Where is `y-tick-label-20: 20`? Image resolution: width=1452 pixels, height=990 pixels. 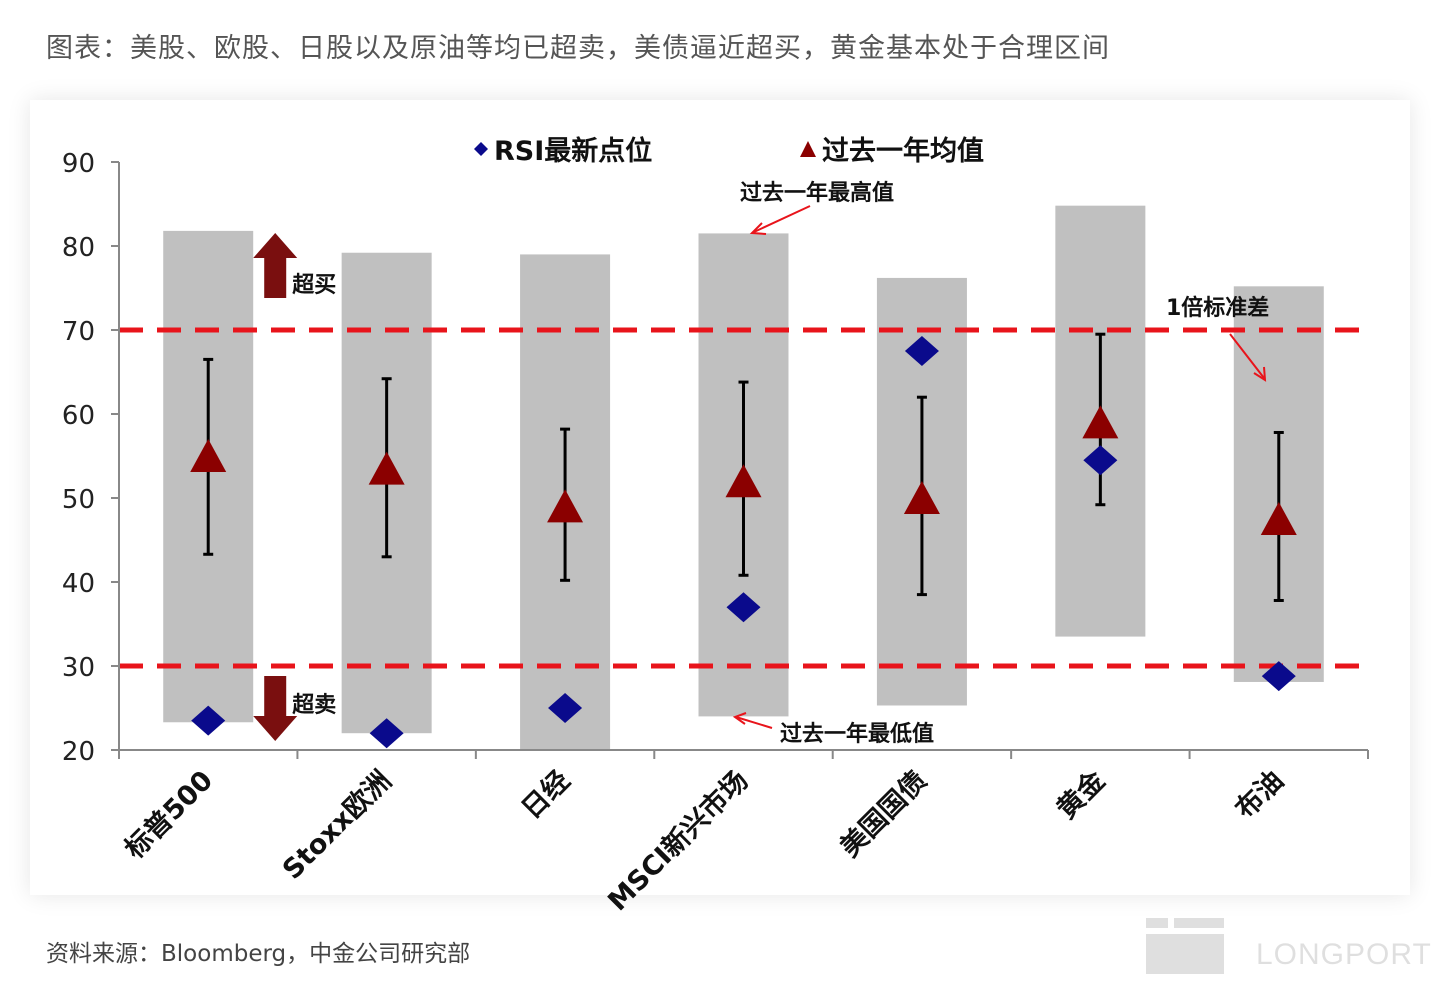 y-tick-label-20: 20 is located at coordinates (78, 752).